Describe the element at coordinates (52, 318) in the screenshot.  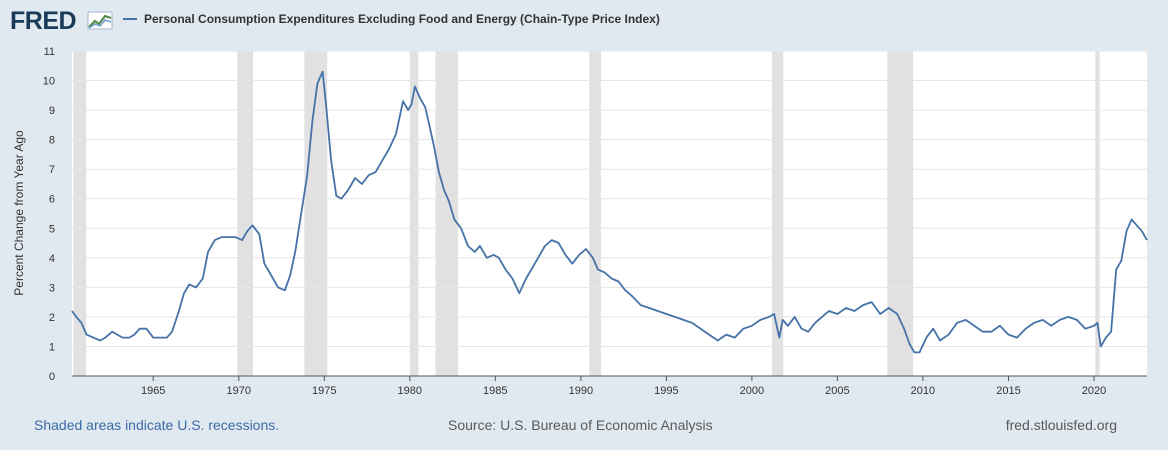
I see `y-tick-label-2: 2` at that location.